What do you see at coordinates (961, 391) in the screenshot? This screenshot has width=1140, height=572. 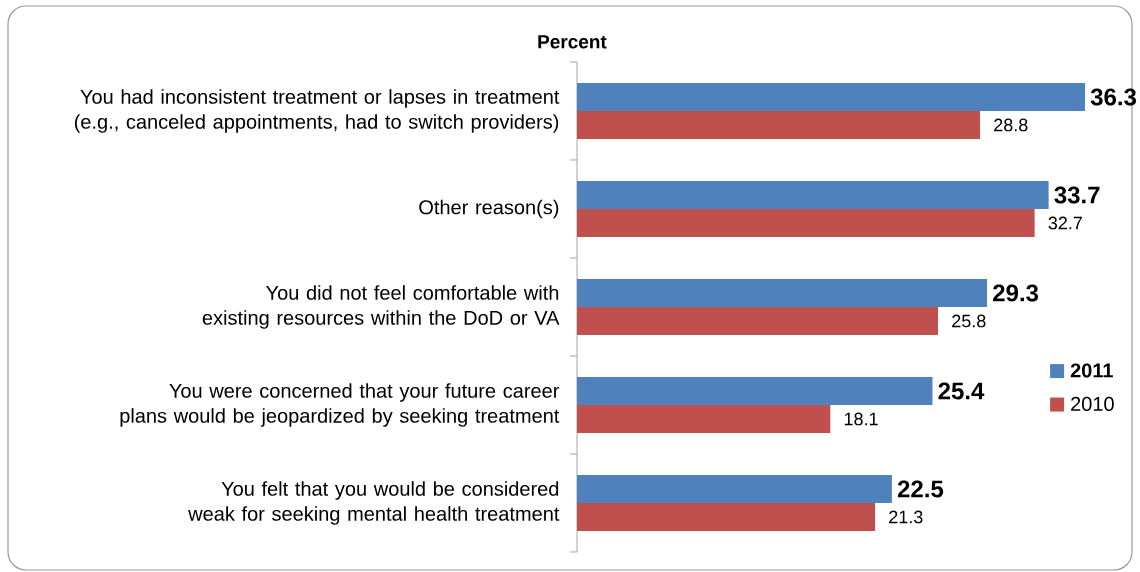 I see `data-label: 25.4` at bounding box center [961, 391].